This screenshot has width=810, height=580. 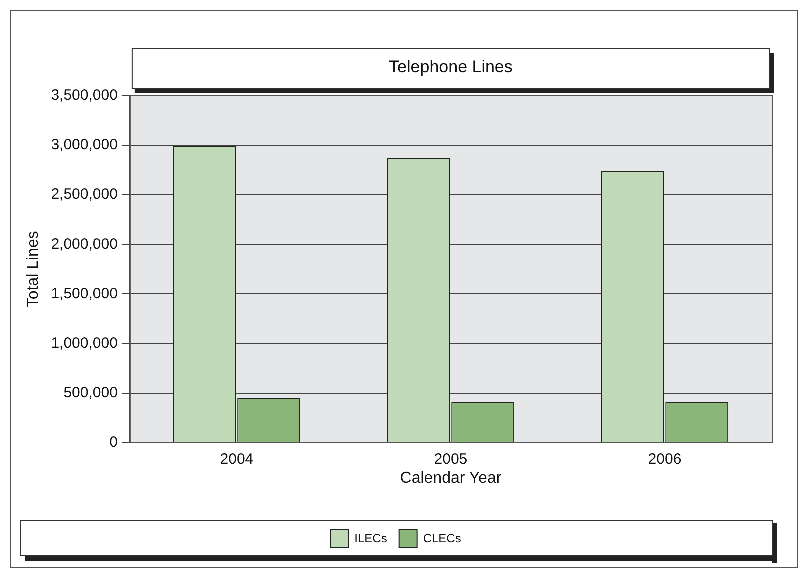 What do you see at coordinates (84, 145) in the screenshot?
I see `y-tick-label: 3,000,000` at bounding box center [84, 145].